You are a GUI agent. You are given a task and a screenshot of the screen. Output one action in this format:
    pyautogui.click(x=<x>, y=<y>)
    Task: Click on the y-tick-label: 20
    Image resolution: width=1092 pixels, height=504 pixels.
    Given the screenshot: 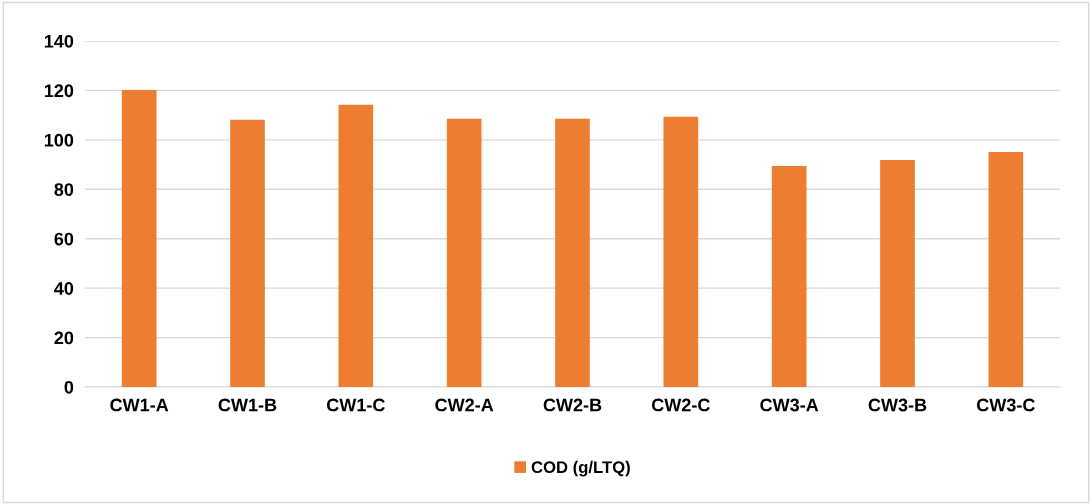 What is the action you would take?
    pyautogui.click(x=64, y=338)
    